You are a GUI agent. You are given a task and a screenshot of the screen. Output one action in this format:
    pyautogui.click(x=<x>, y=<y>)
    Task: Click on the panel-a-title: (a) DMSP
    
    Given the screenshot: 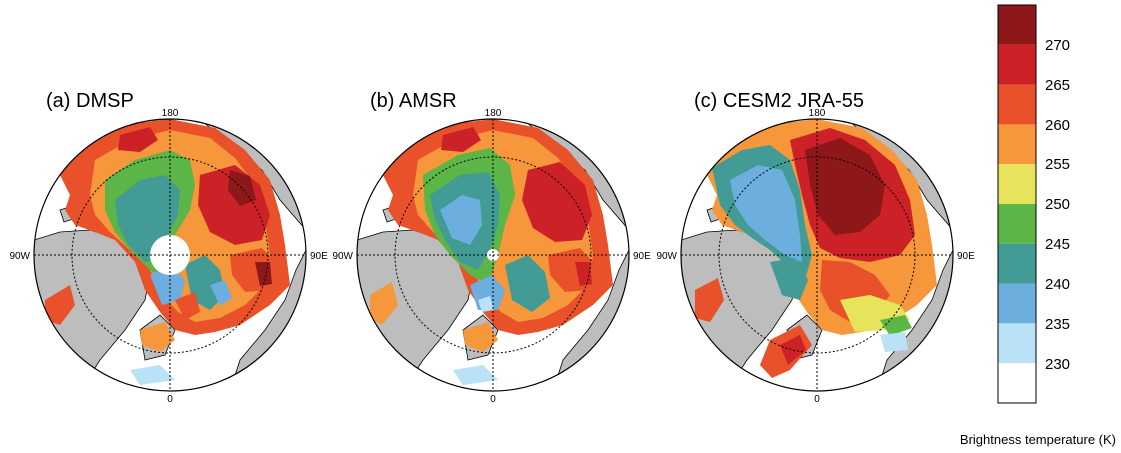 What is the action you would take?
    pyautogui.click(x=90, y=101)
    